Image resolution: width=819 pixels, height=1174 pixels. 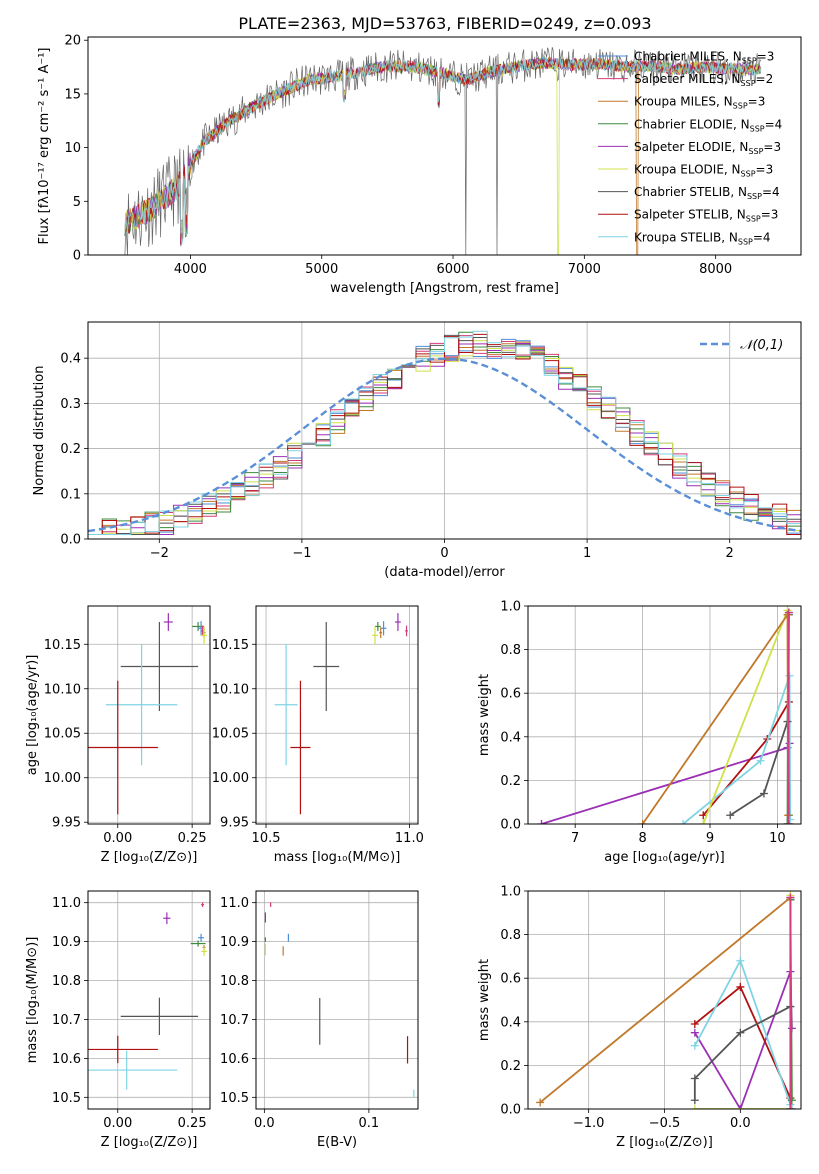 I want to click on legend-label: Kroupa STELIB, NSSP=4, so click(x=702, y=238).